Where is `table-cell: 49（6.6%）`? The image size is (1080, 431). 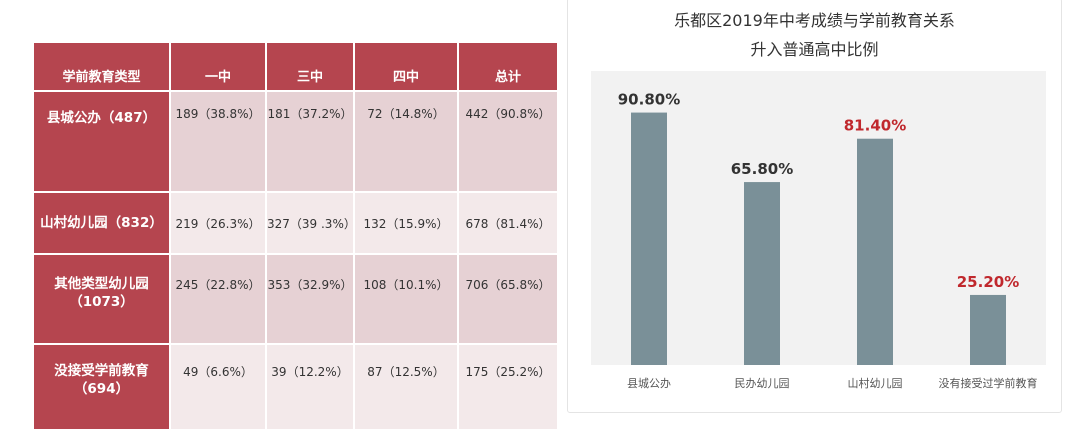 table-cell: 49（6.6%） is located at coordinates (218, 387).